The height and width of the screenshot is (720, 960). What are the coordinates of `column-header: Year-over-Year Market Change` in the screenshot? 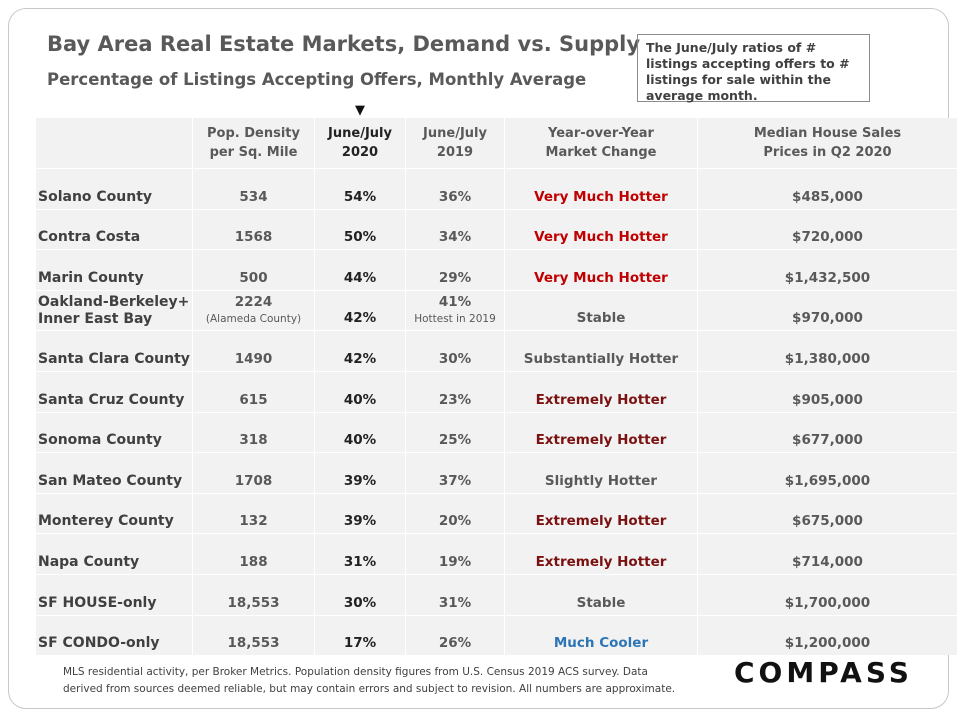 It's located at (600, 143).